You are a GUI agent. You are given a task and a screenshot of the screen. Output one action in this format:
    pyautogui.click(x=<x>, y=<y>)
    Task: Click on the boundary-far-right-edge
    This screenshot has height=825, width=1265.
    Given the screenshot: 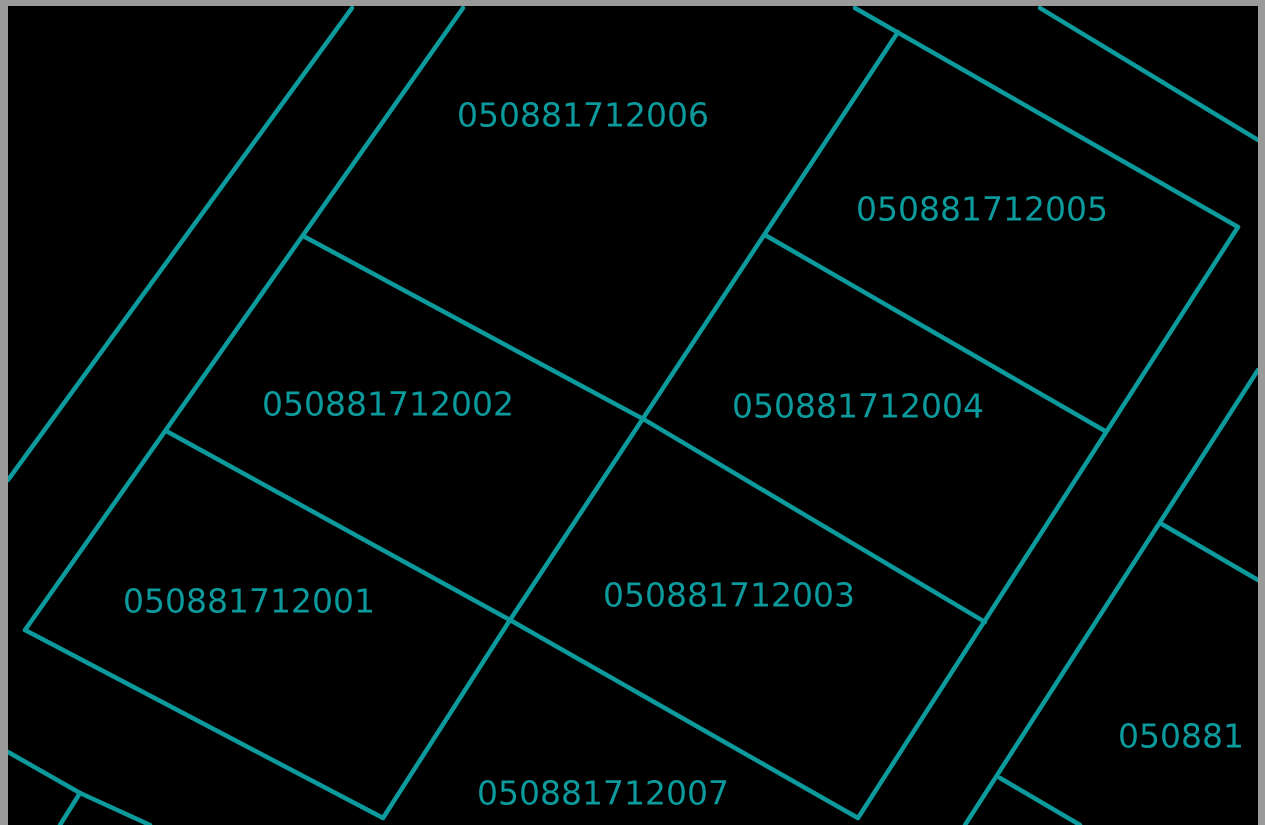 What is the action you would take?
    pyautogui.click(x=1147, y=74)
    